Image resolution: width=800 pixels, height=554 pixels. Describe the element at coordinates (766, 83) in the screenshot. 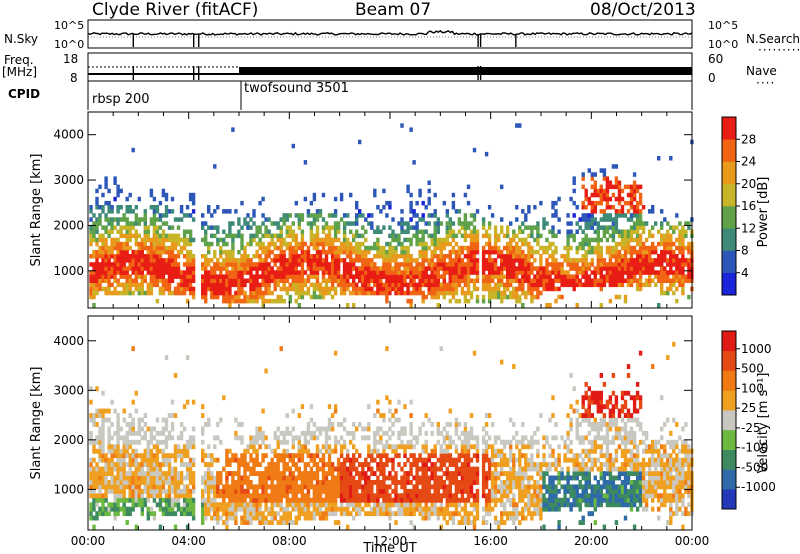

I see `nave-legend: ····` at that location.